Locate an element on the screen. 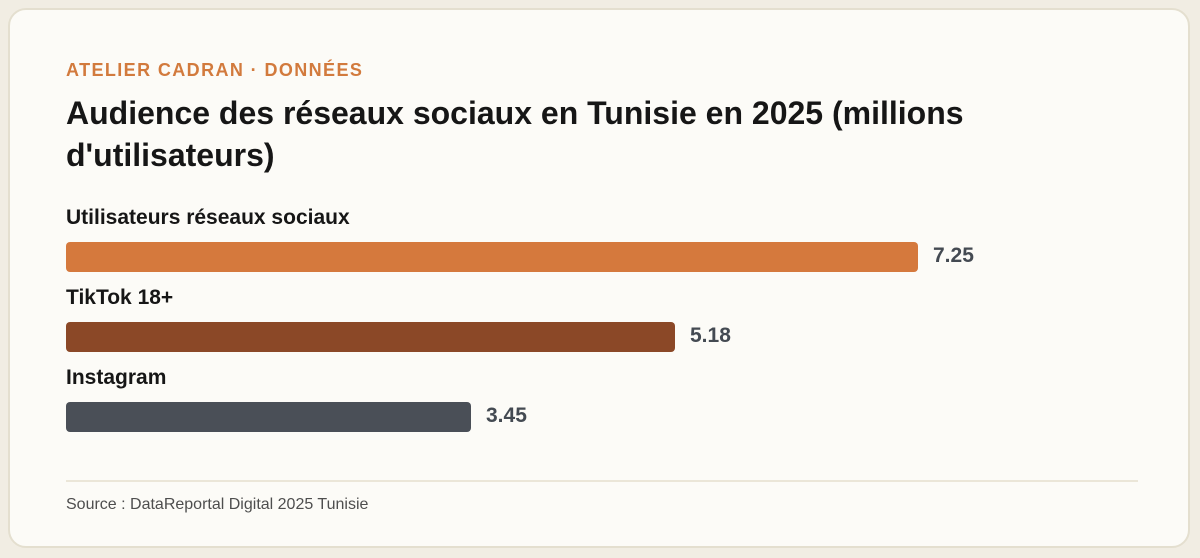 This screenshot has width=1200, height=558. bar-value-label: 5.18 is located at coordinates (710, 335).